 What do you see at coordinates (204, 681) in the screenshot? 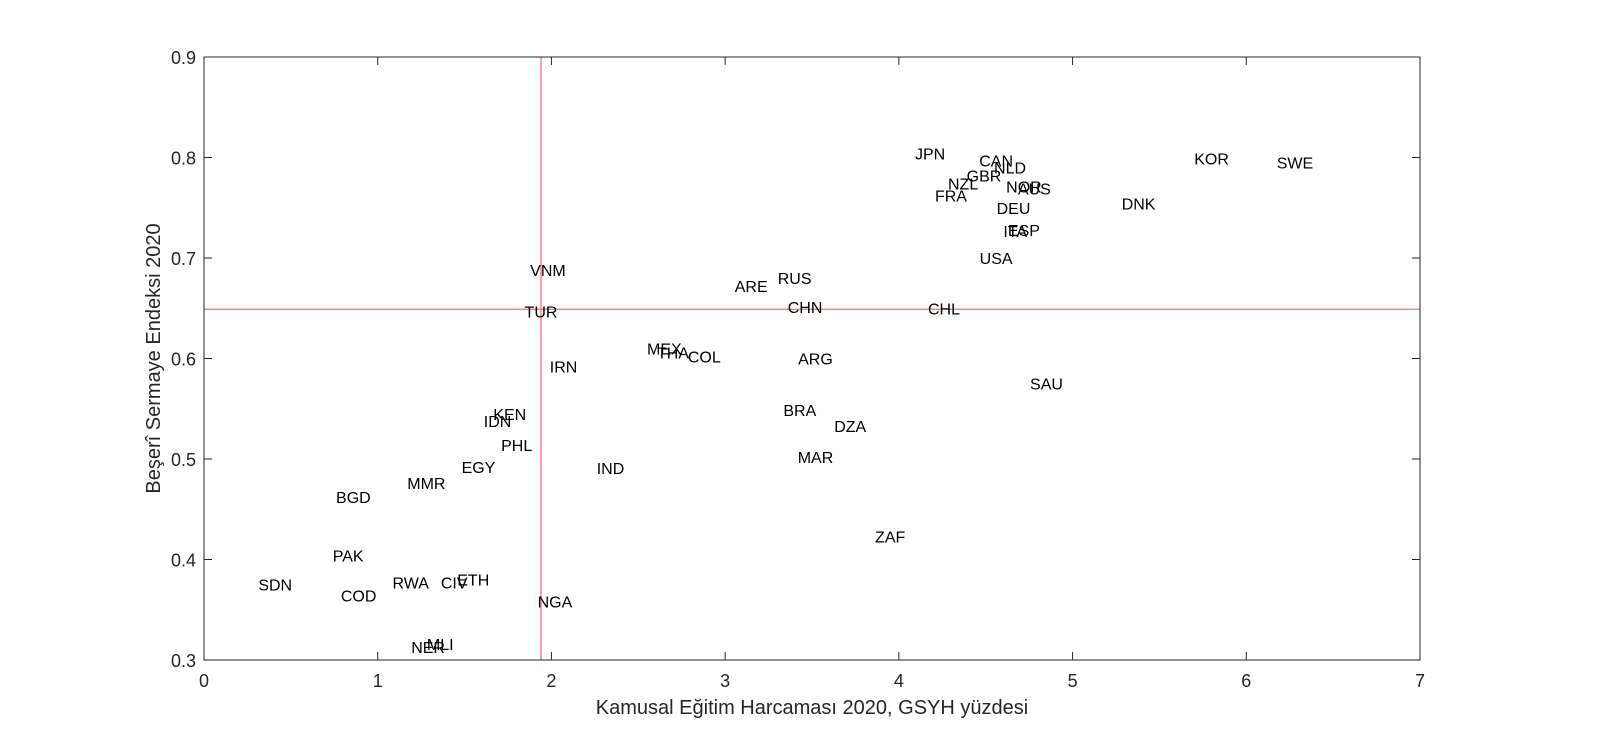
I see `x-tick-label: 0` at bounding box center [204, 681].